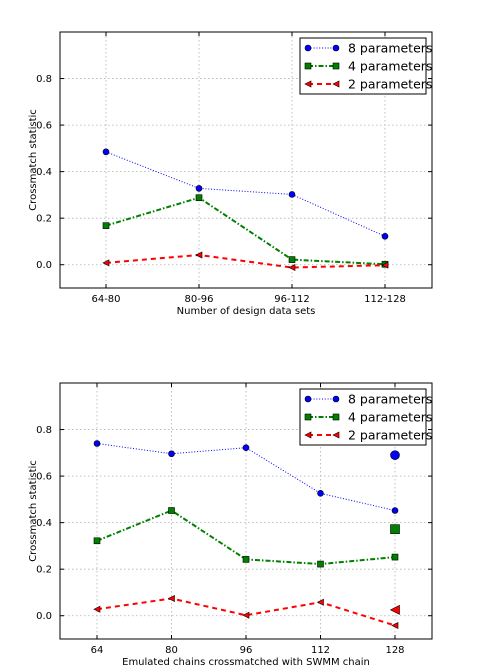 The image size is (480, 671). What do you see at coordinates (246, 311) in the screenshot?
I see `x-axis-label: Number of design data sets` at bounding box center [246, 311].